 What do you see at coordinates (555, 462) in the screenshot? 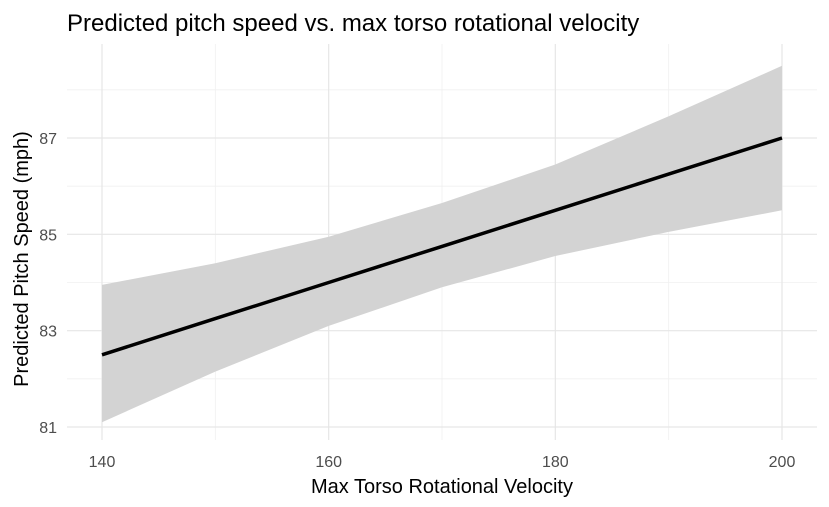
I see `x-tick-label: 180` at bounding box center [555, 462].